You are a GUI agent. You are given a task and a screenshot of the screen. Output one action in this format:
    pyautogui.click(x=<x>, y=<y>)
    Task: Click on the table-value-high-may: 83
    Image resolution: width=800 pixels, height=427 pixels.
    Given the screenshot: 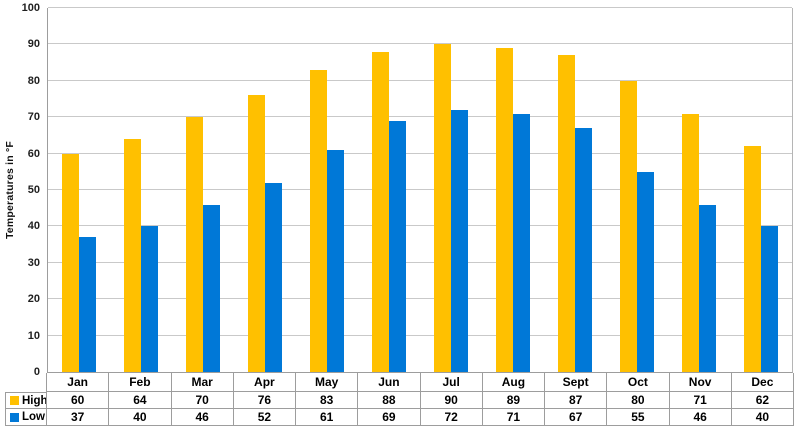 What is the action you would take?
    pyautogui.click(x=327, y=400)
    